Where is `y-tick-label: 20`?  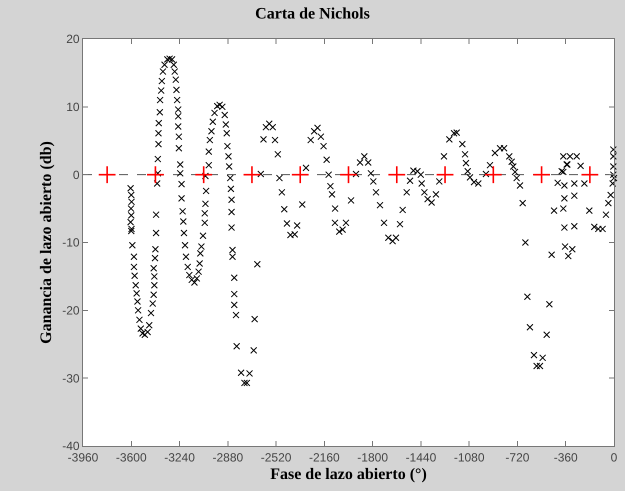 y-tick-label: 20 is located at coordinates (73, 39).